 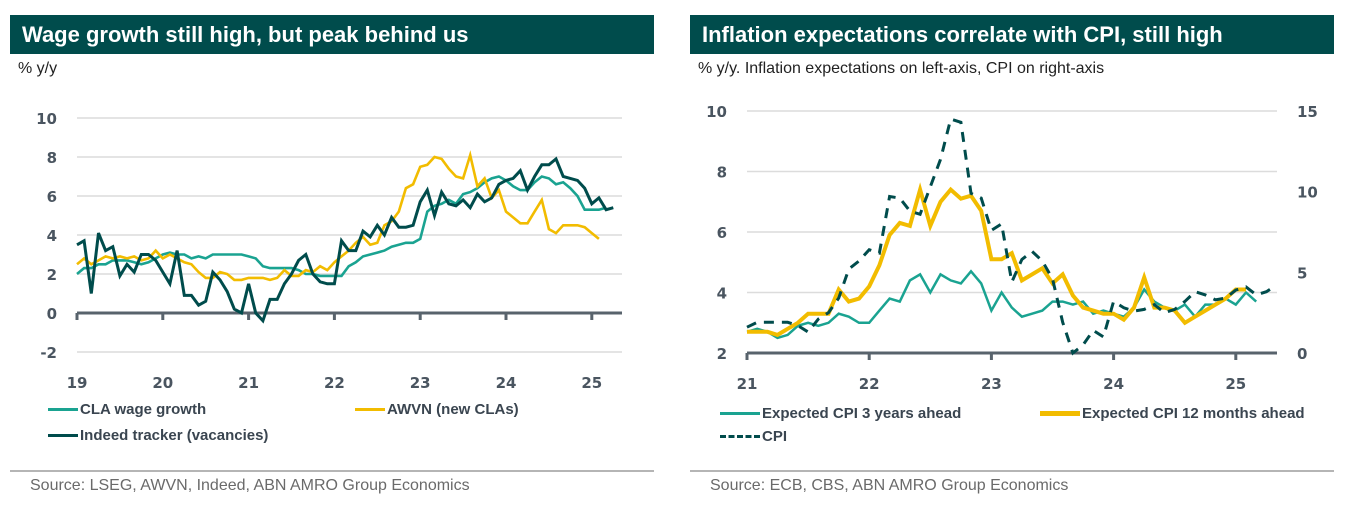 I want to click on x-tick-label: 20, so click(x=162, y=383).